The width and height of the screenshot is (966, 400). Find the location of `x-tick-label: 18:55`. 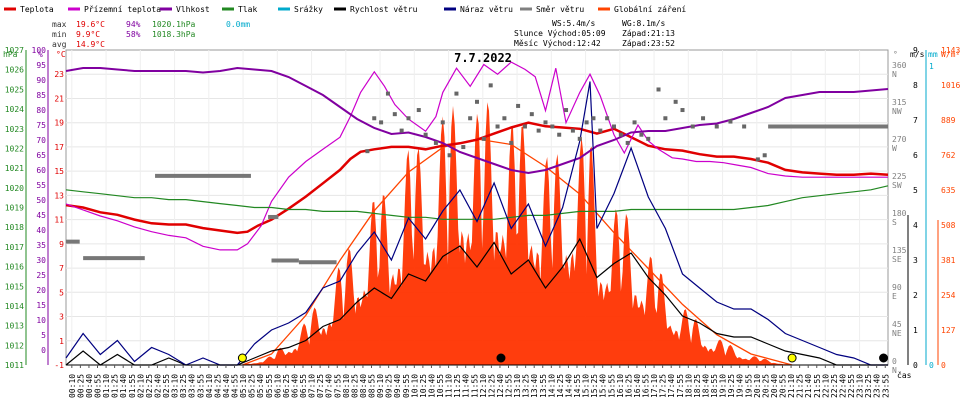

x-tick-label: 18:55 is located at coordinates (714, 386).